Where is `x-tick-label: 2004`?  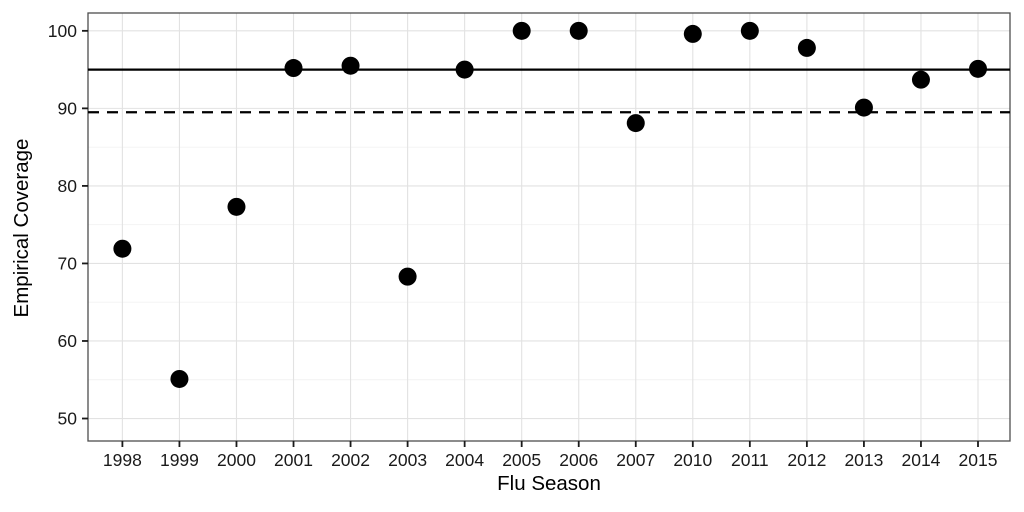 x-tick-label: 2004 is located at coordinates (464, 460).